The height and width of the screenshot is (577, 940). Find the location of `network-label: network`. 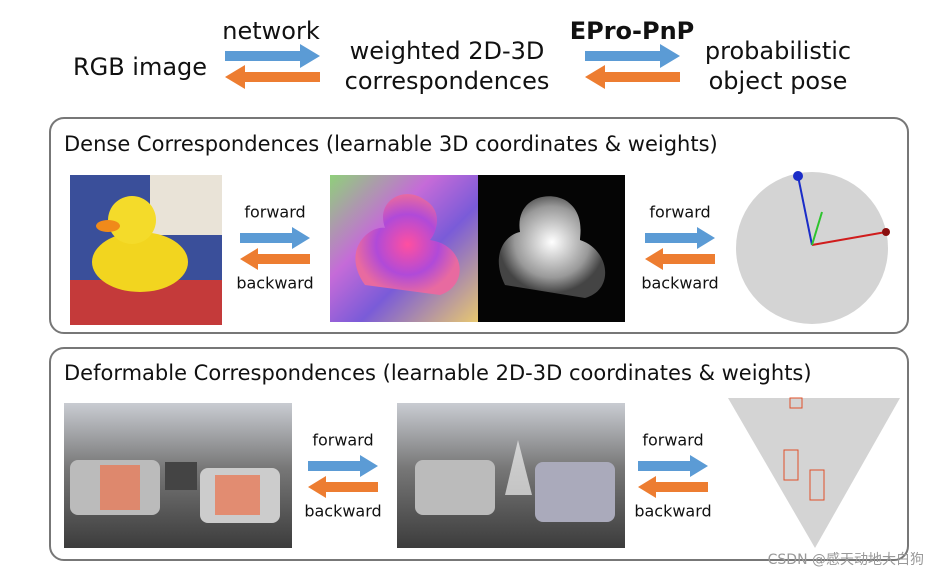

network-label: network is located at coordinates (271, 31).